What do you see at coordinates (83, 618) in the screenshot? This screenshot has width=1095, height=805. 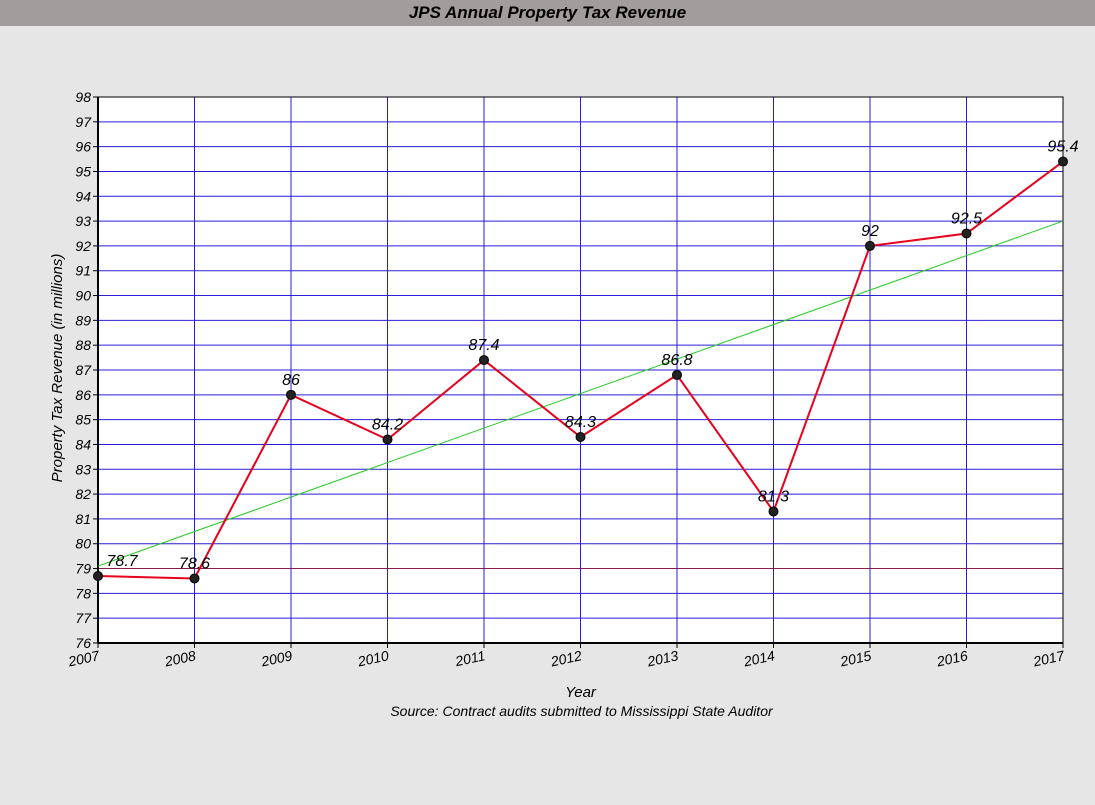 I see `y-tick-label: 77` at bounding box center [83, 618].